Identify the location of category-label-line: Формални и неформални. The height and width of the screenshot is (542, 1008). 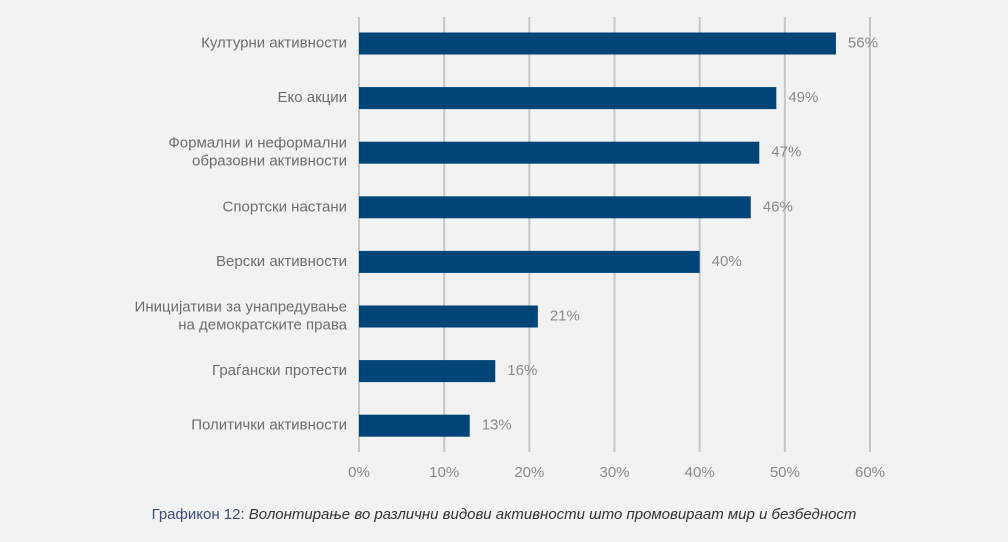
(257, 143).